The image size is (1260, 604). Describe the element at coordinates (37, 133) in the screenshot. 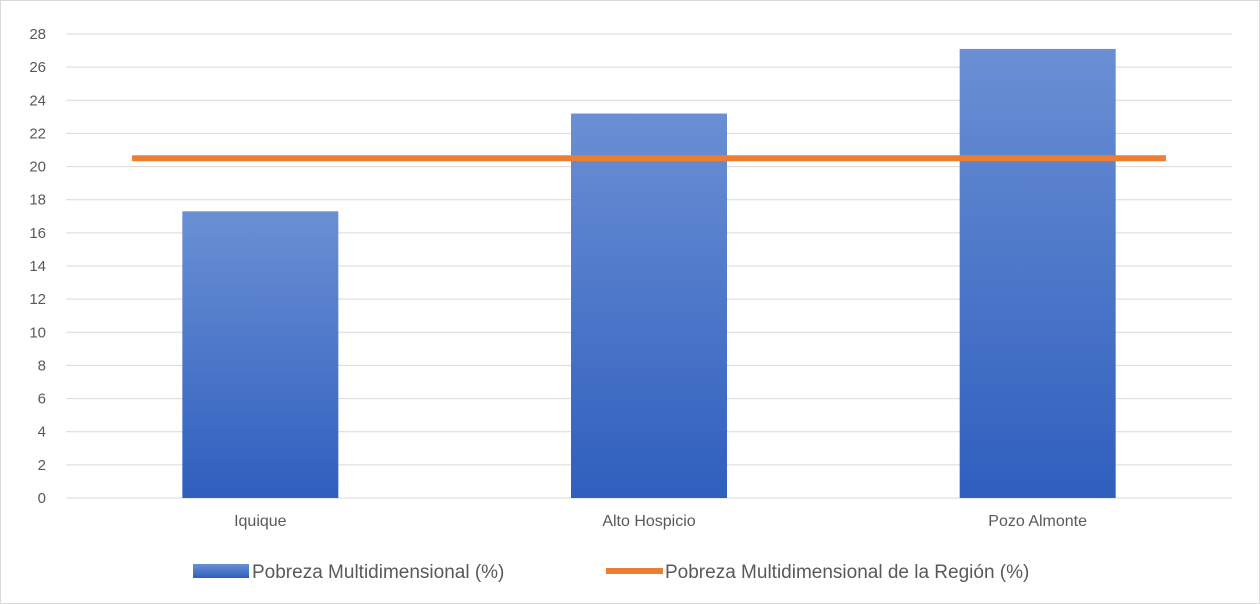

I see `y-tick-label: 22` at that location.